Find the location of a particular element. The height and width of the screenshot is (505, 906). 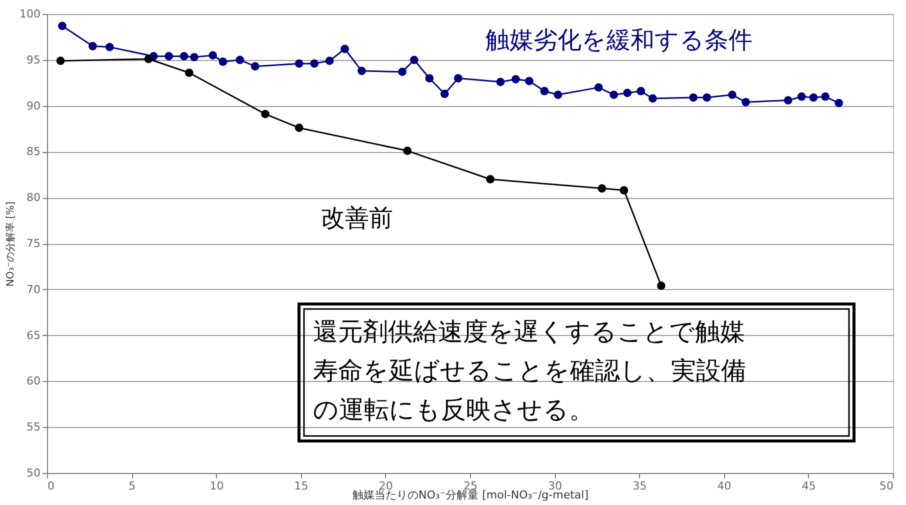

series-label: 触媒劣化を緩和する条件 is located at coordinates (619, 40).